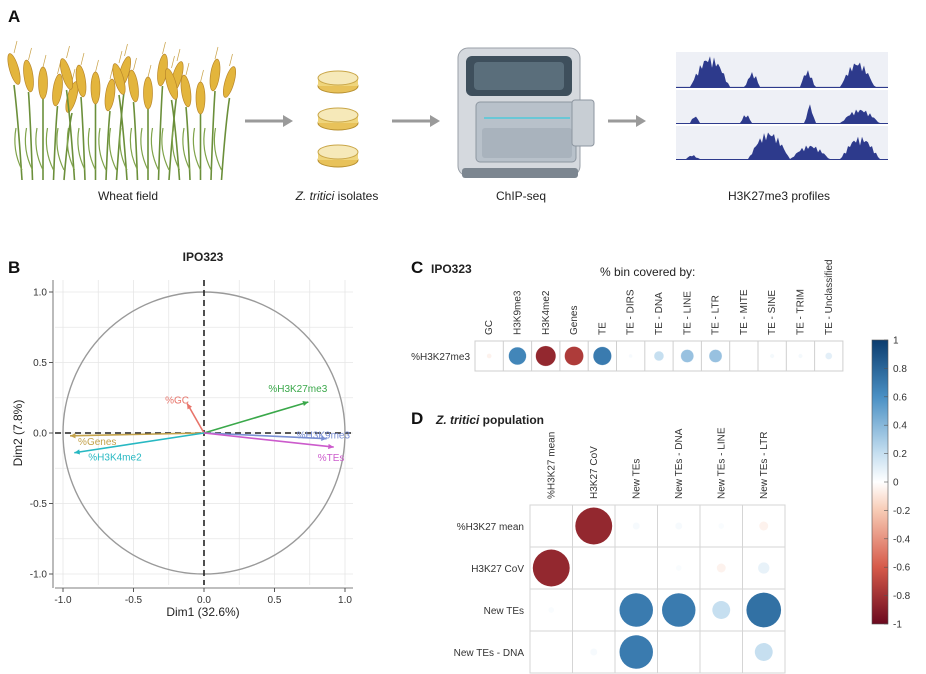 The height and width of the screenshot is (674, 926). What do you see at coordinates (504, 611) in the screenshot?
I see `row-label: New TEs` at bounding box center [504, 611].